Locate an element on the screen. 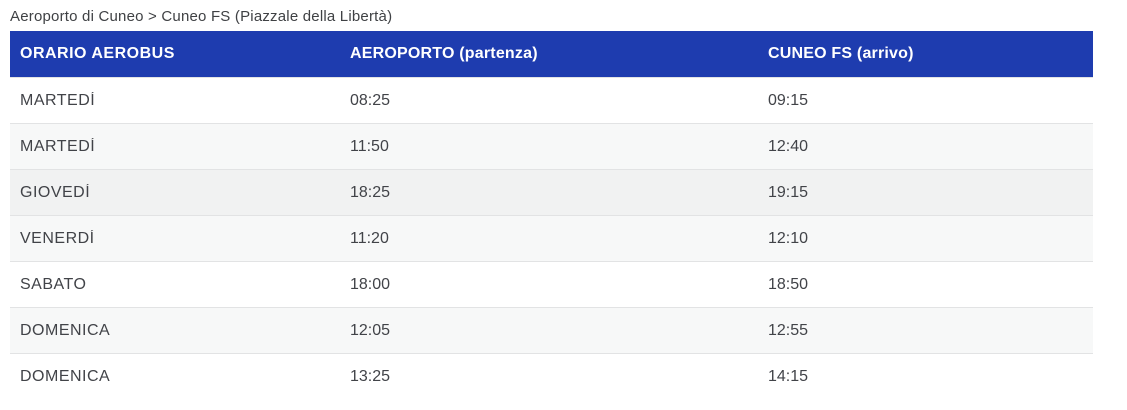 This screenshot has width=1127, height=410. departure-time-cell: 11:50 is located at coordinates (369, 146).